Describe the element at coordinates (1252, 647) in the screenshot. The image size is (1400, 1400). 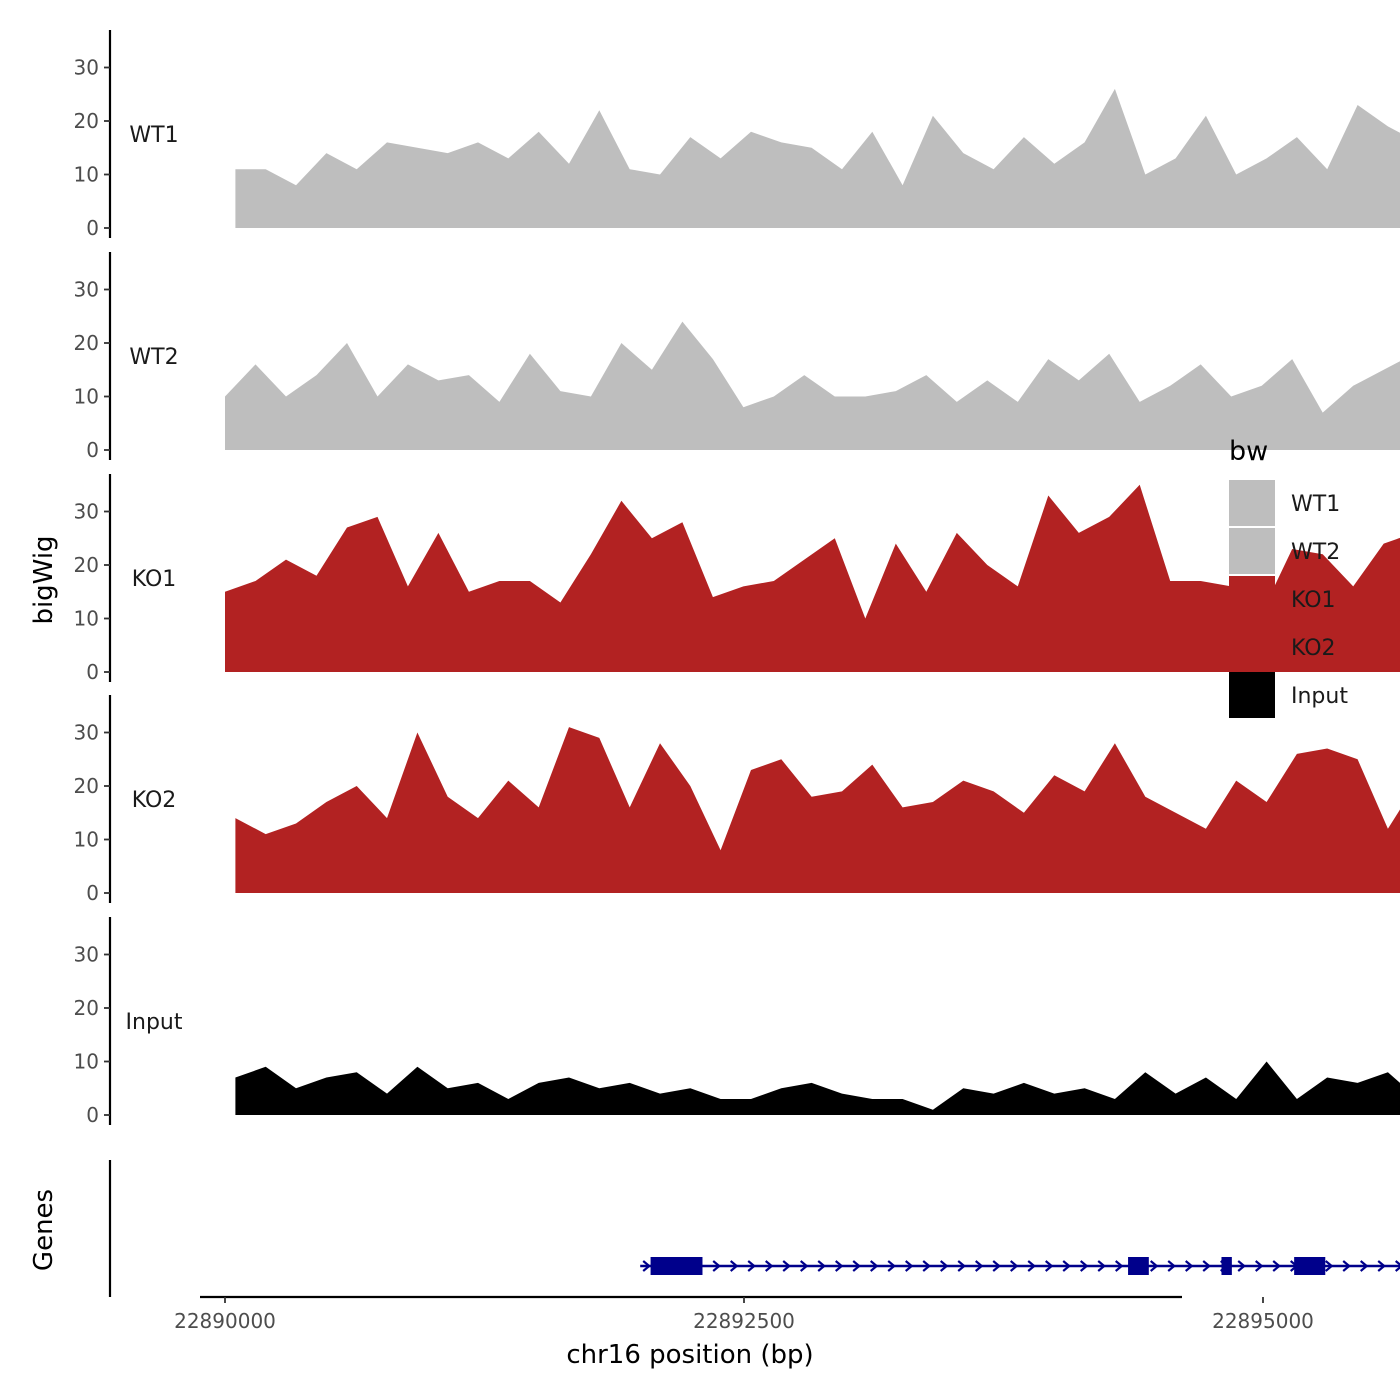
I see `legend-swatch-ko2` at that location.